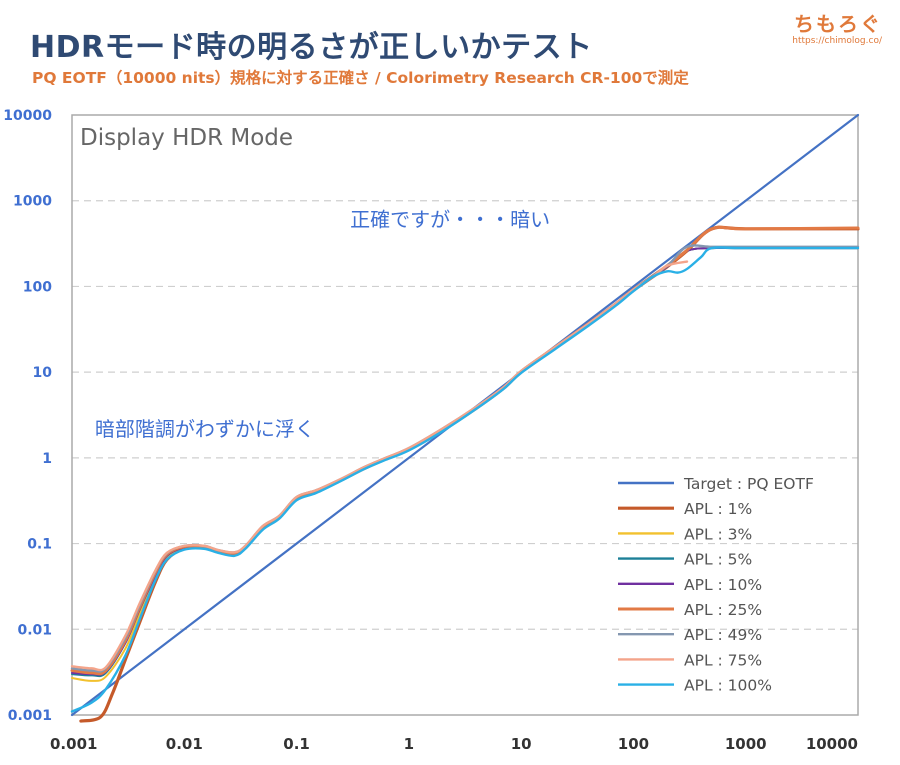 The image size is (900, 765). What do you see at coordinates (718, 509) in the screenshot?
I see `legend-entry: APL : 1%` at bounding box center [718, 509].